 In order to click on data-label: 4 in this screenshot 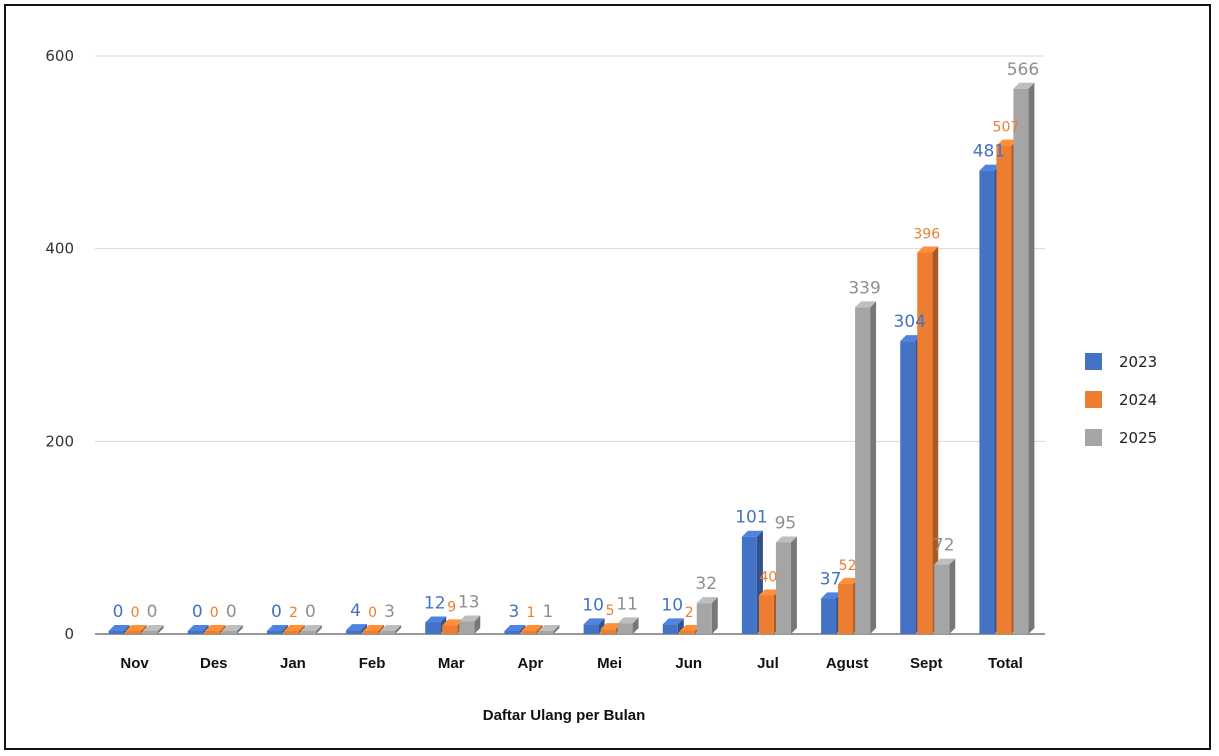, I will do `click(355, 611)`.